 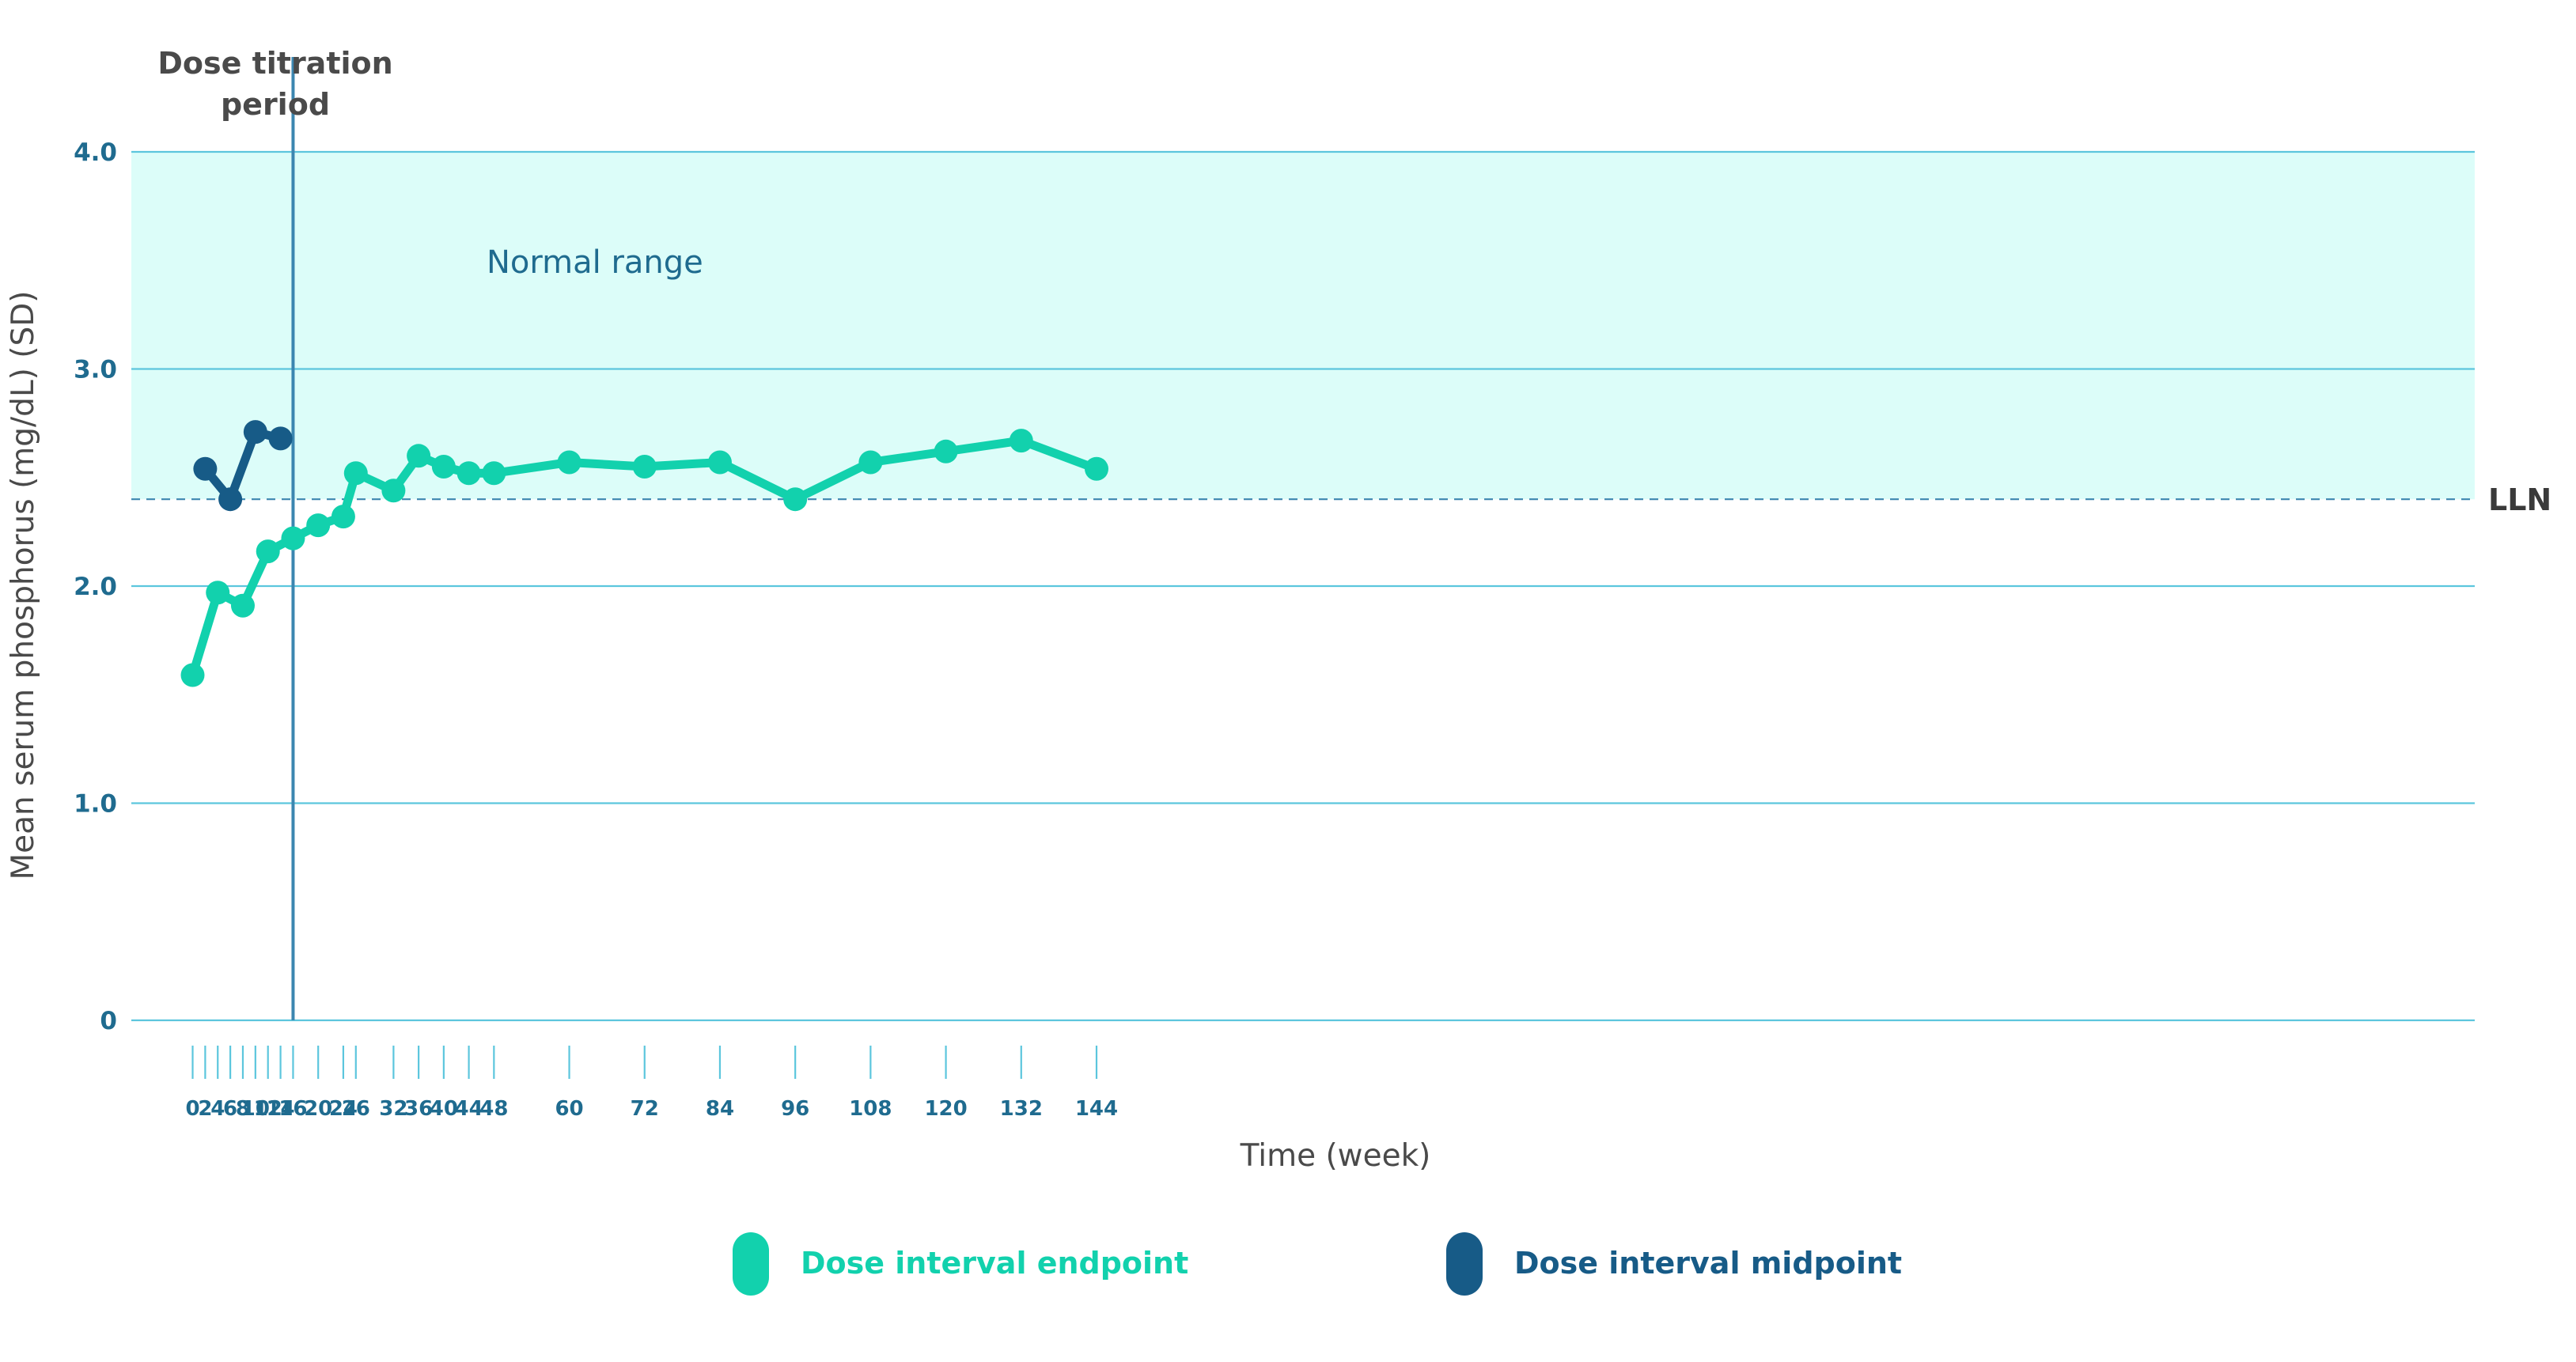 What do you see at coordinates (217, 1109) in the screenshot?
I see `x-tick-label: 4` at bounding box center [217, 1109].